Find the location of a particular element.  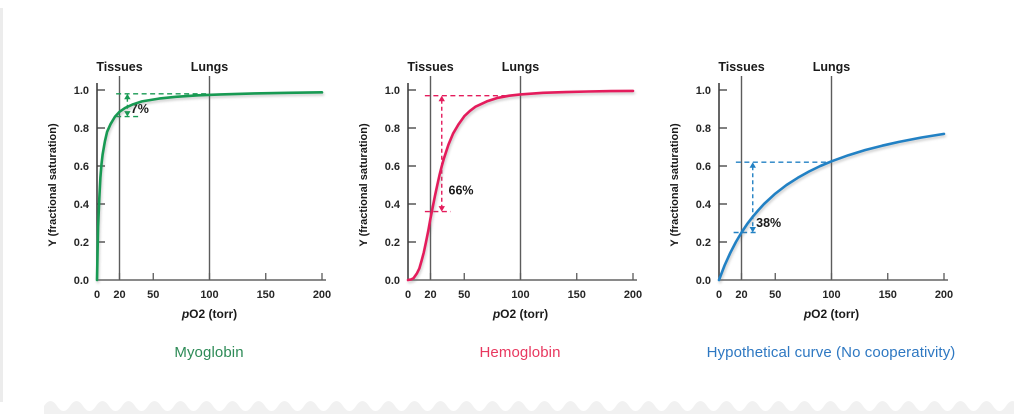

caption-hypothetical: Hypothetical curve (No cooperativity) is located at coordinates (831, 352).